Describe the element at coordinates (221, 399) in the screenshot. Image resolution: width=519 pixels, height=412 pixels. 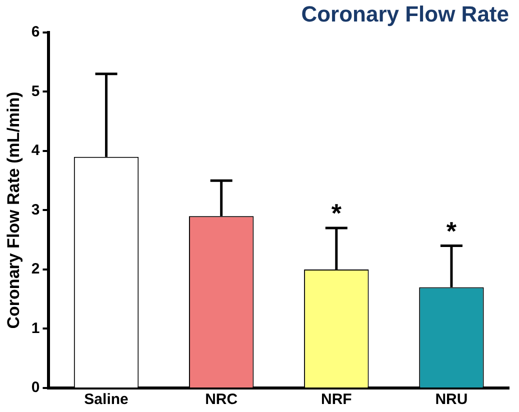
I see `x-tick-label: NRC` at that location.